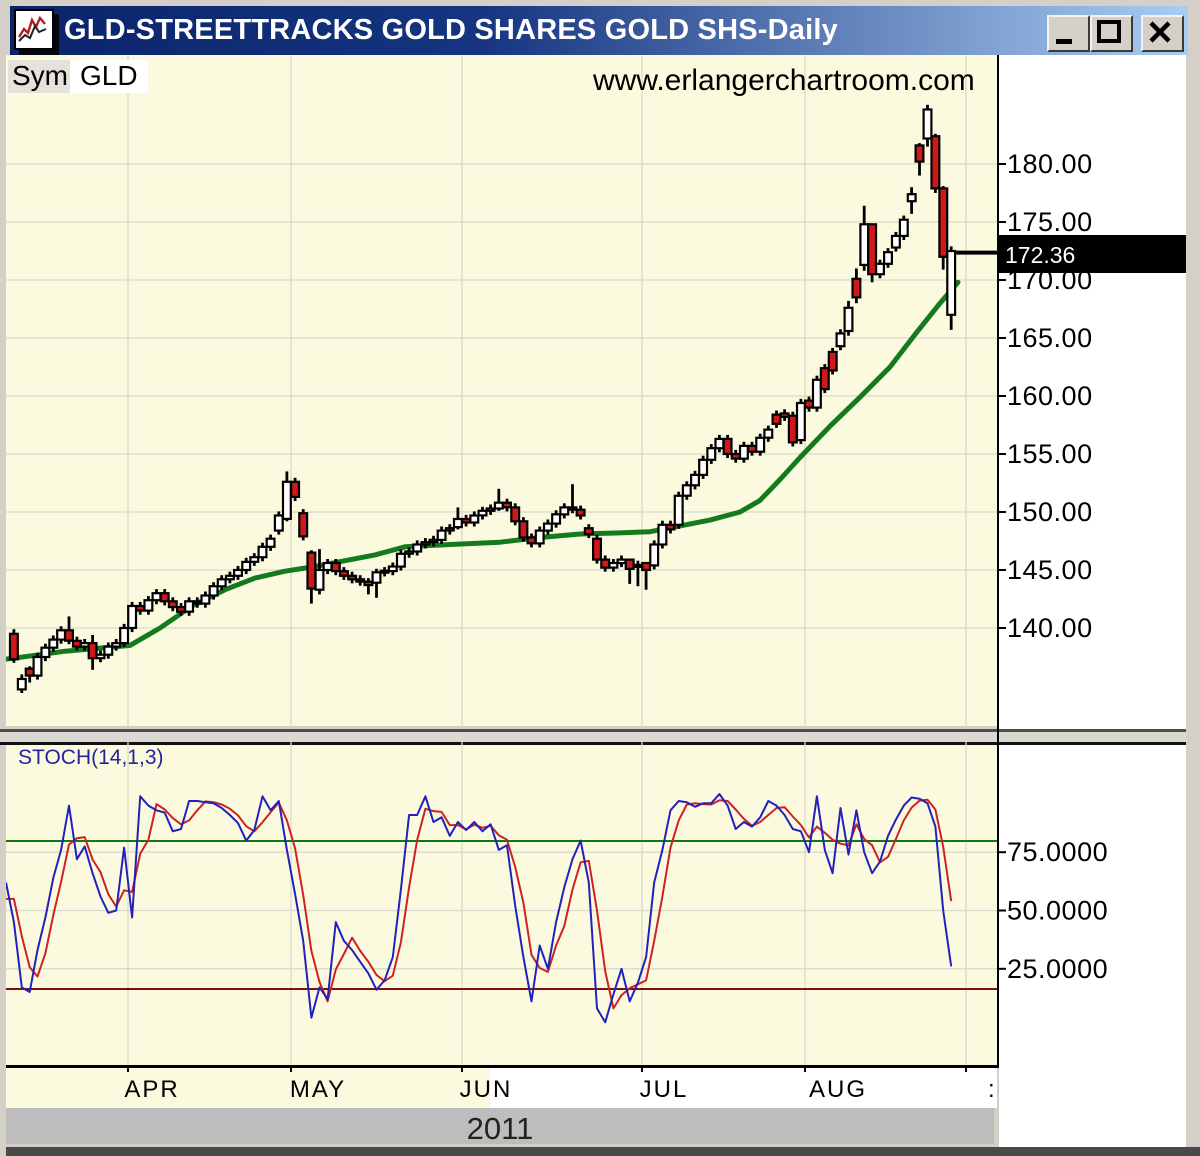  What do you see at coordinates (486, 1089) in the screenshot?
I see `svg-text: JUN` at bounding box center [486, 1089].